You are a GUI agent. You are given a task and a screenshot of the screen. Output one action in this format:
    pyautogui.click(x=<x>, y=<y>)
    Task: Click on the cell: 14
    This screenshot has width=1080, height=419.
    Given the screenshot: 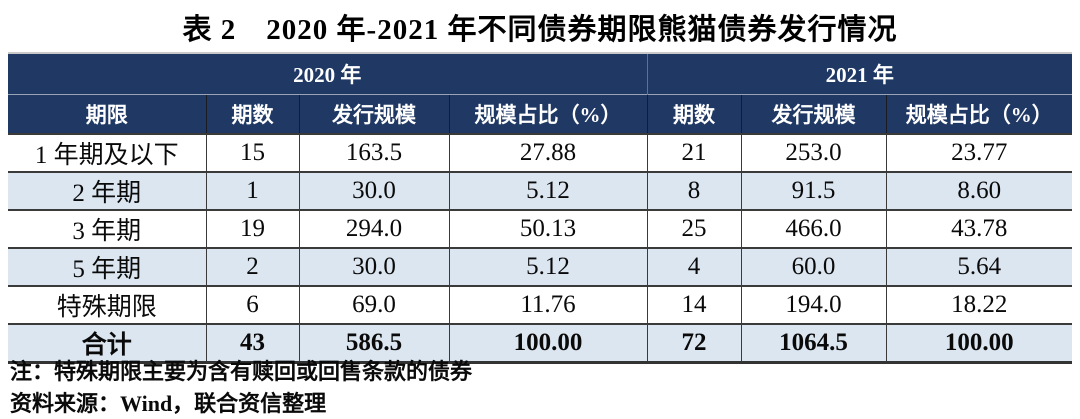 What is the action you would take?
    pyautogui.click(x=693, y=304)
    